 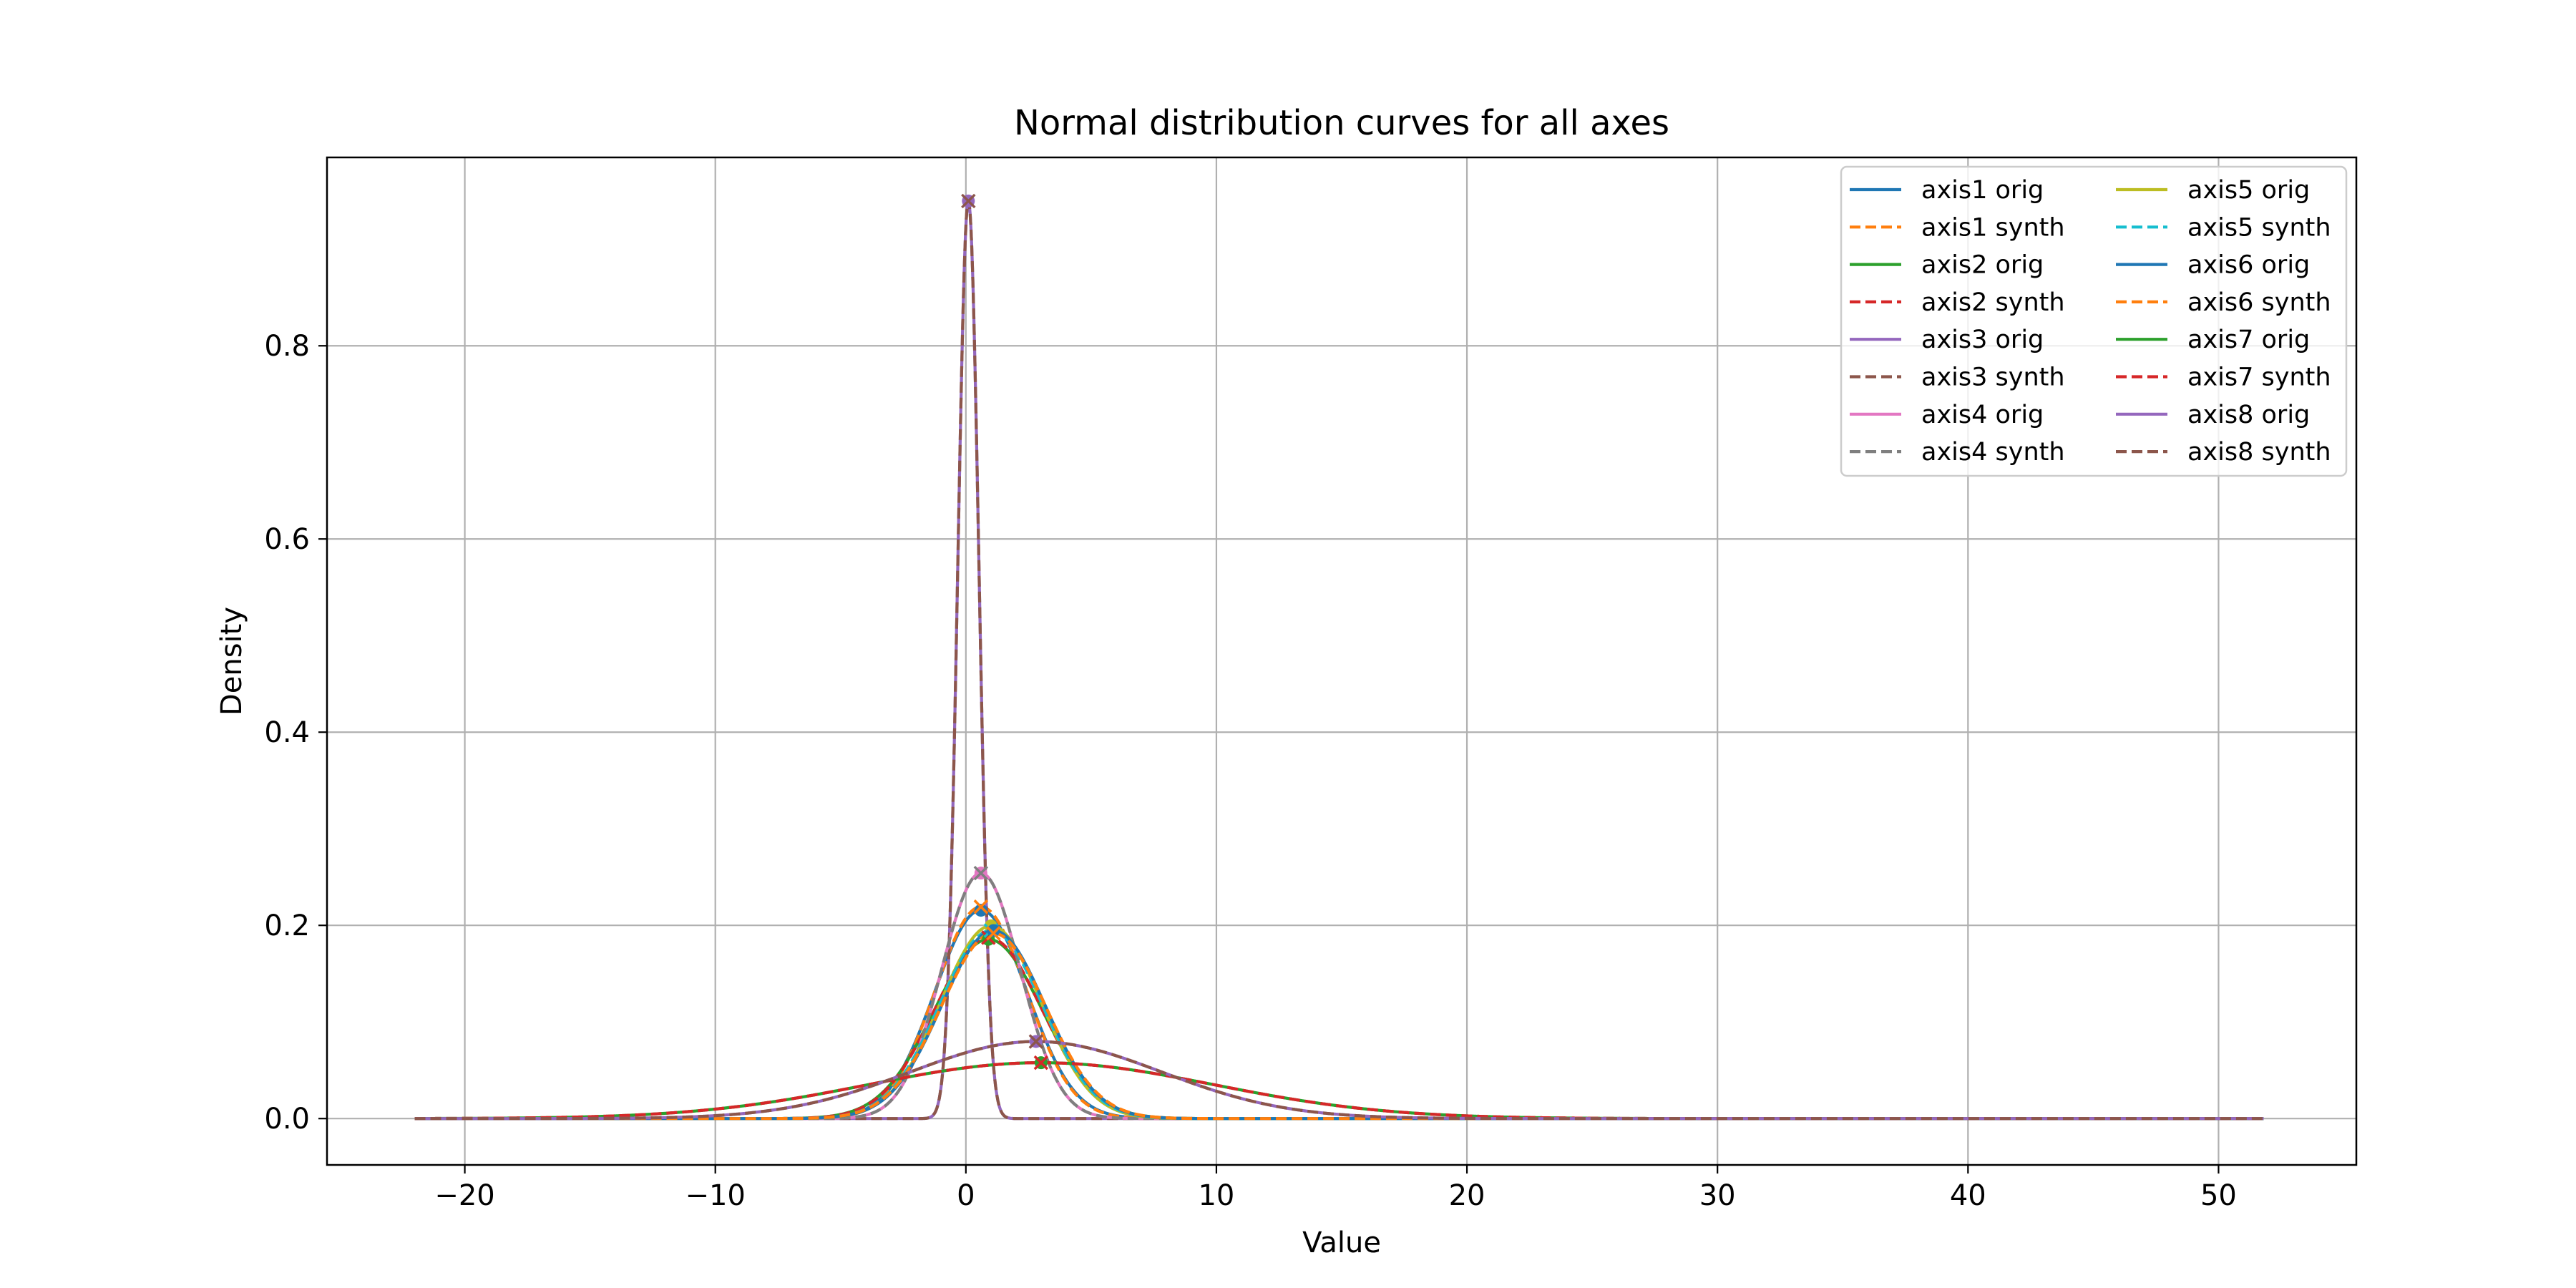 I want to click on legend-label: axis3 orig, so click(x=1982, y=340).